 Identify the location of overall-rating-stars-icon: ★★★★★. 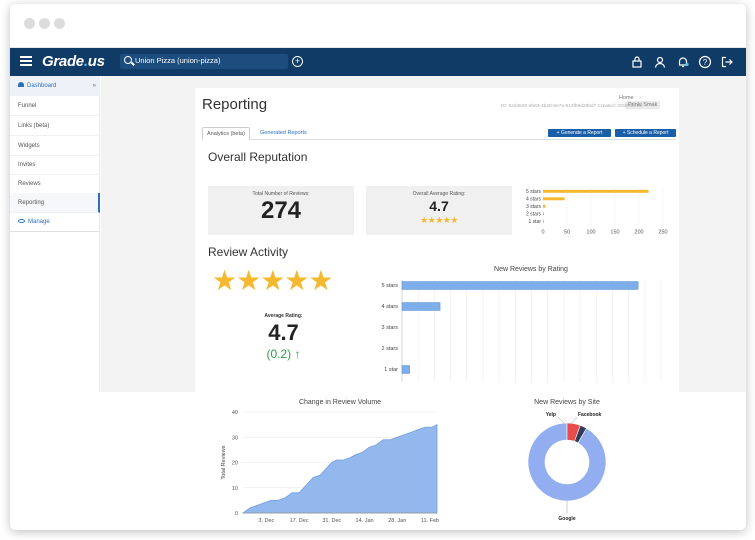
(439, 220).